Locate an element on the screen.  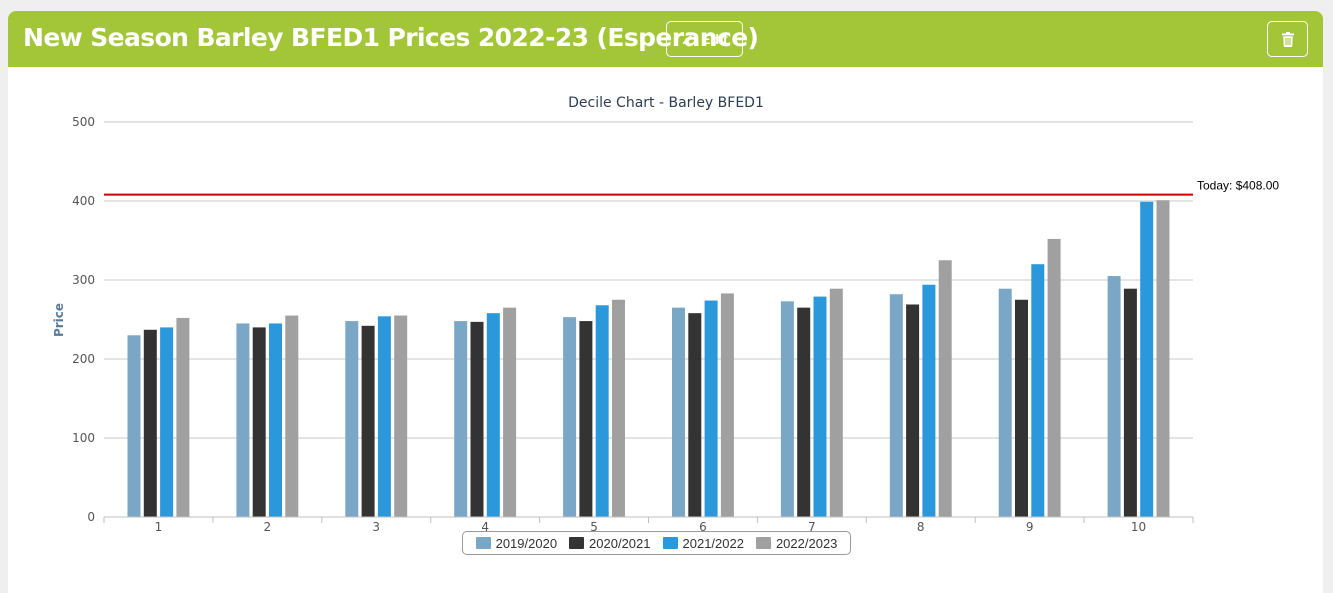
x-tick-label: 6 is located at coordinates (703, 527).